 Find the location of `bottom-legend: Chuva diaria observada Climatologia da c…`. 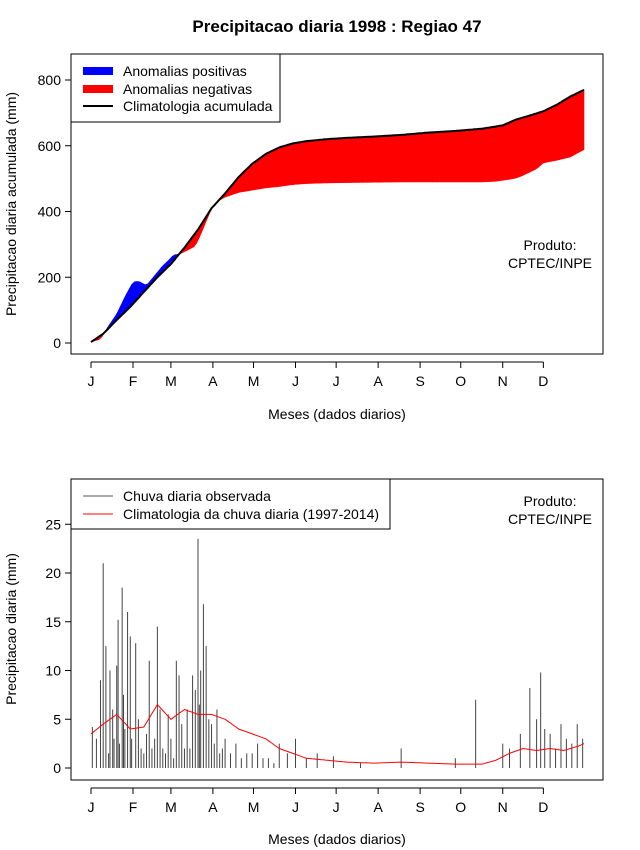

bottom-legend: Chuva diaria observada Climatologia da c… is located at coordinates (230, 504).